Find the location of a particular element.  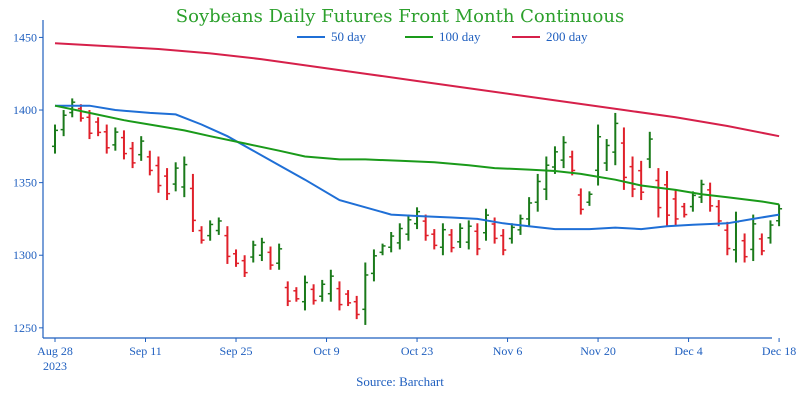

legend-item: 200 day is located at coordinates (550, 36).